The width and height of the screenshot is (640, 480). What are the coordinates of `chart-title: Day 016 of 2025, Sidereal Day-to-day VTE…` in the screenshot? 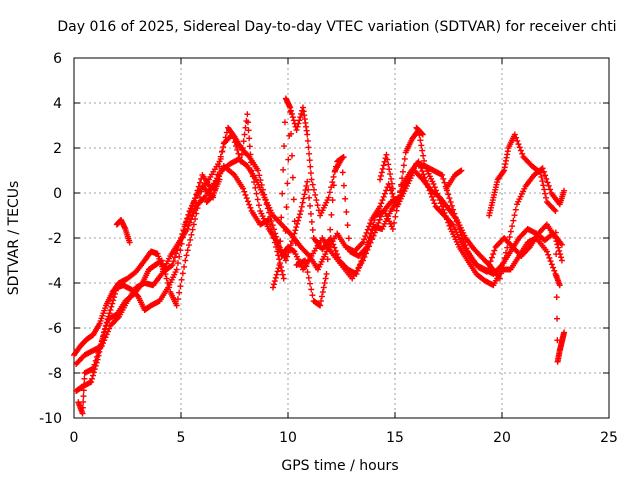 It's located at (336, 27).